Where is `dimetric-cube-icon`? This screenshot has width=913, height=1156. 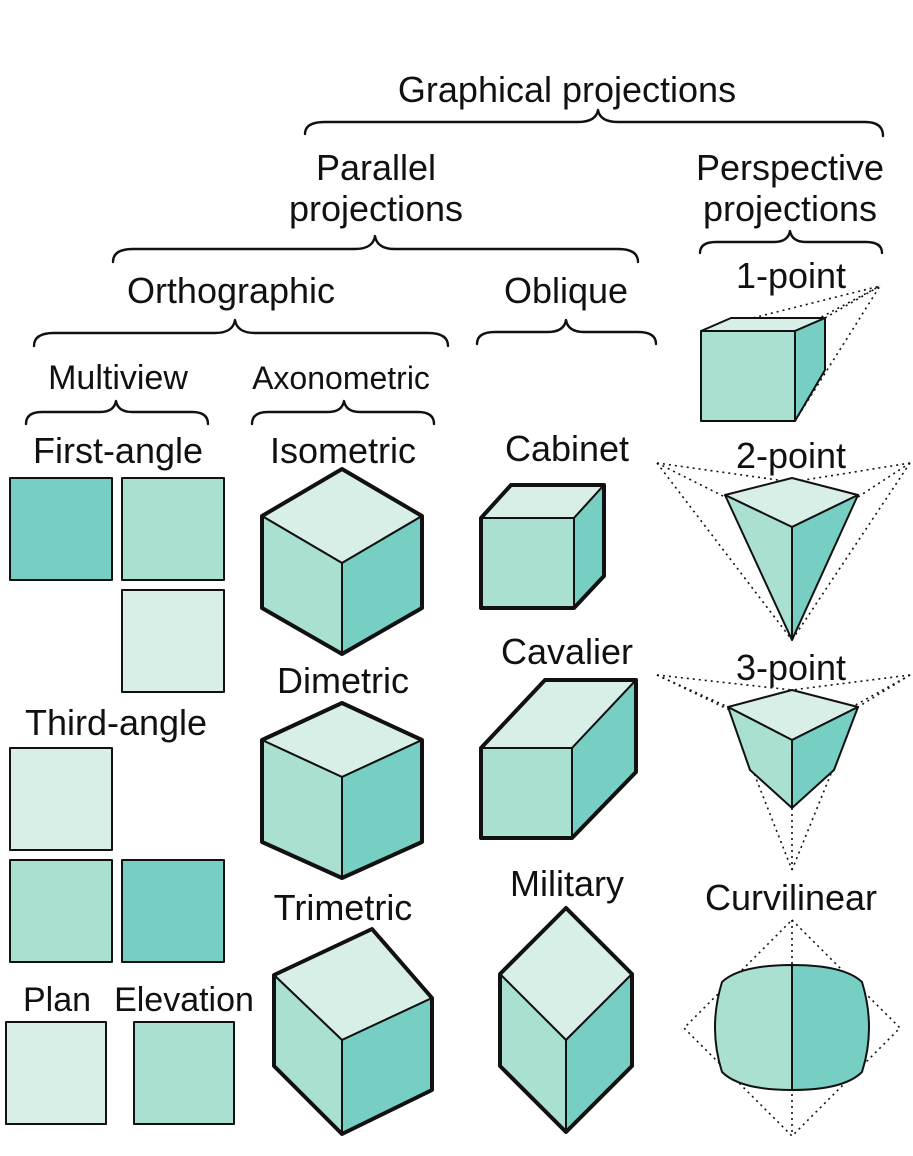 dimetric-cube-icon is located at coordinates (342, 790).